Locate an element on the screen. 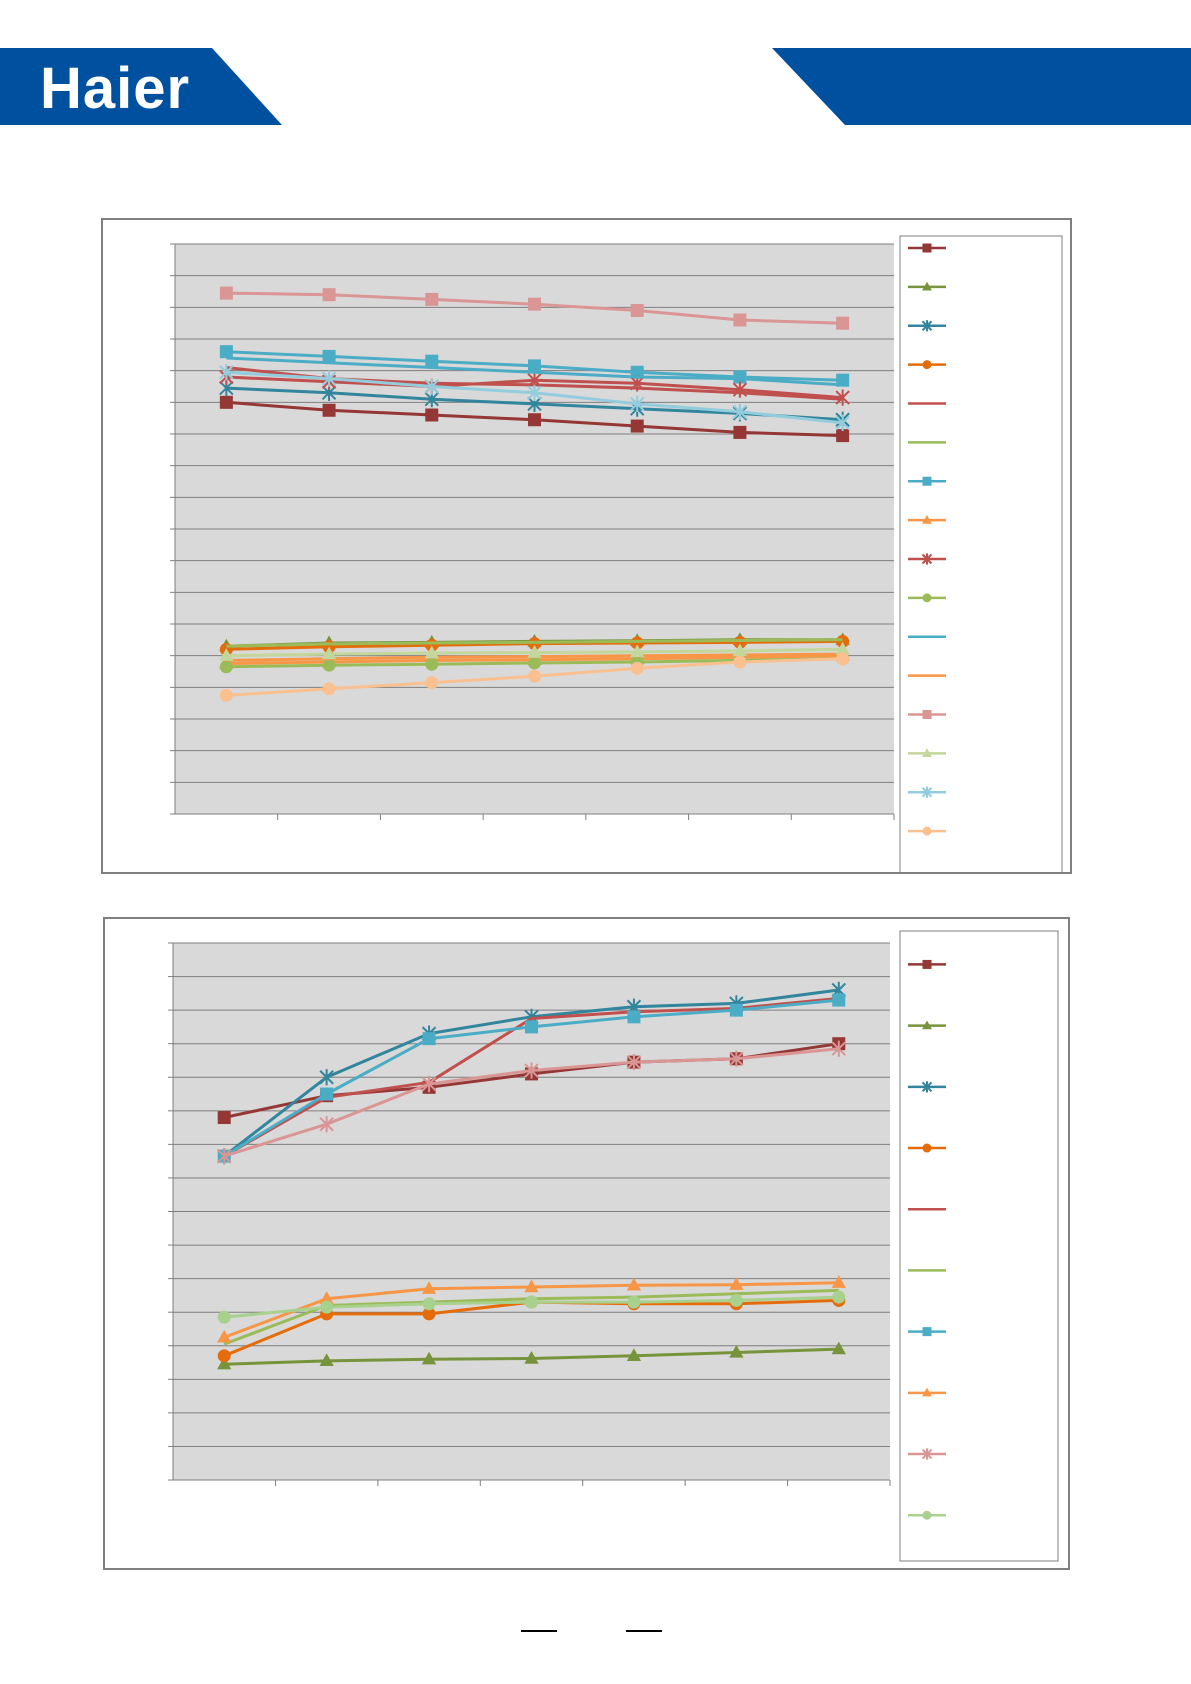  header-right-banner is located at coordinates (981, 86).